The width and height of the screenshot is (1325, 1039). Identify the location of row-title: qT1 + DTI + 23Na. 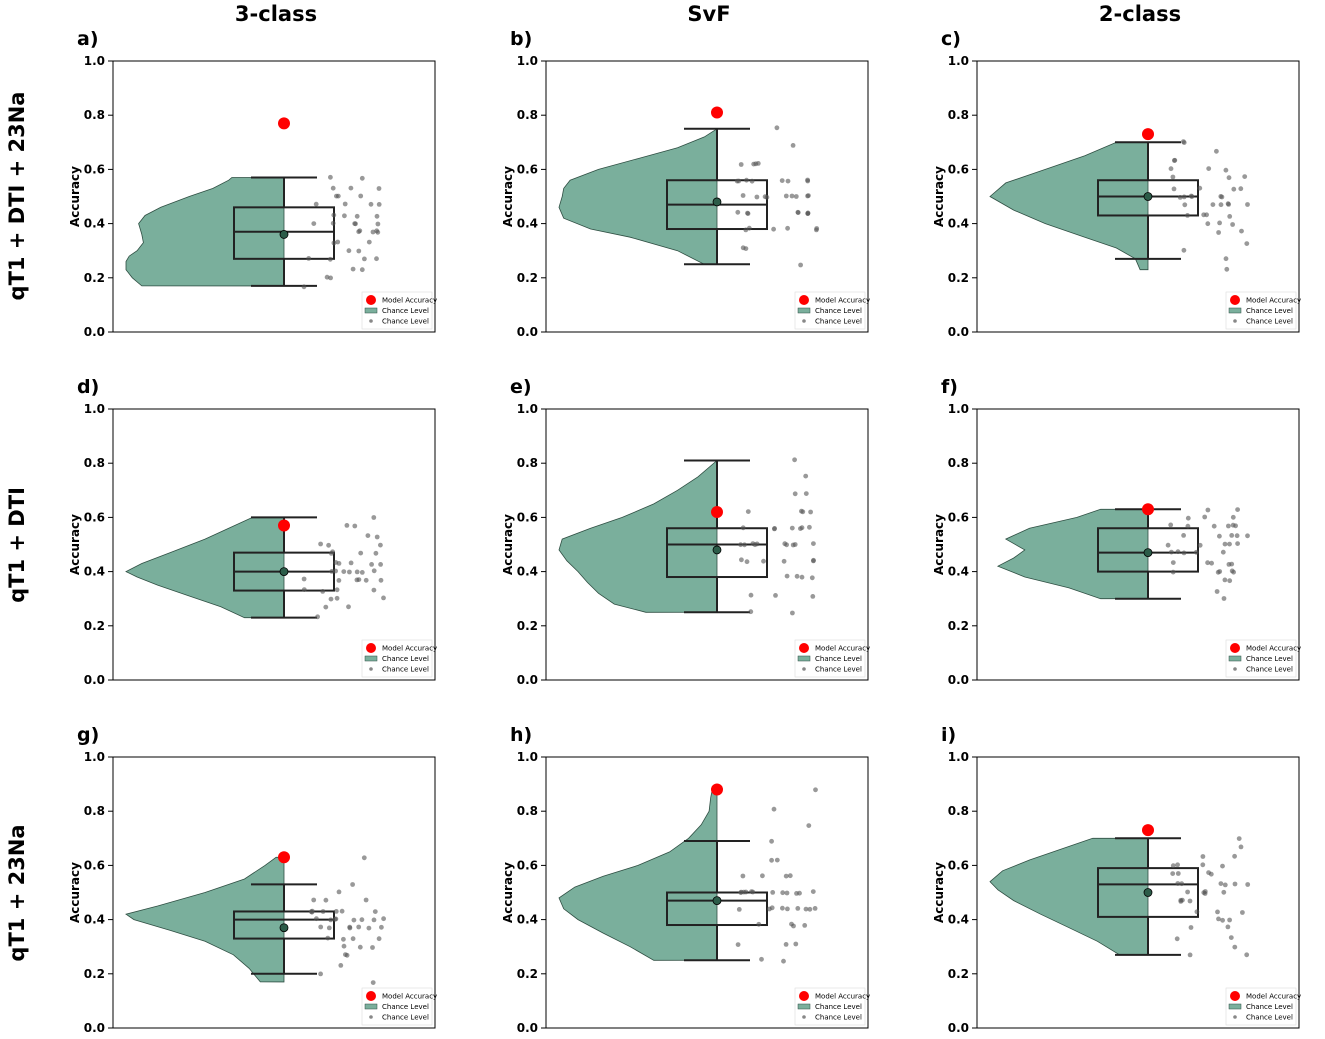
(17, 196).